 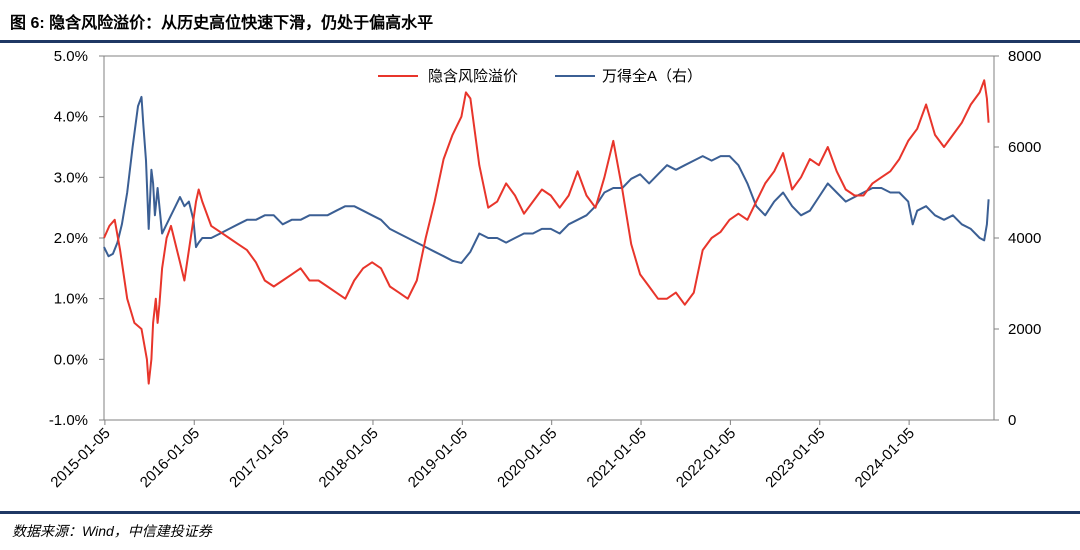 What do you see at coordinates (71, 117) in the screenshot?
I see `left-y-tick-label: 4.0%` at bounding box center [71, 117].